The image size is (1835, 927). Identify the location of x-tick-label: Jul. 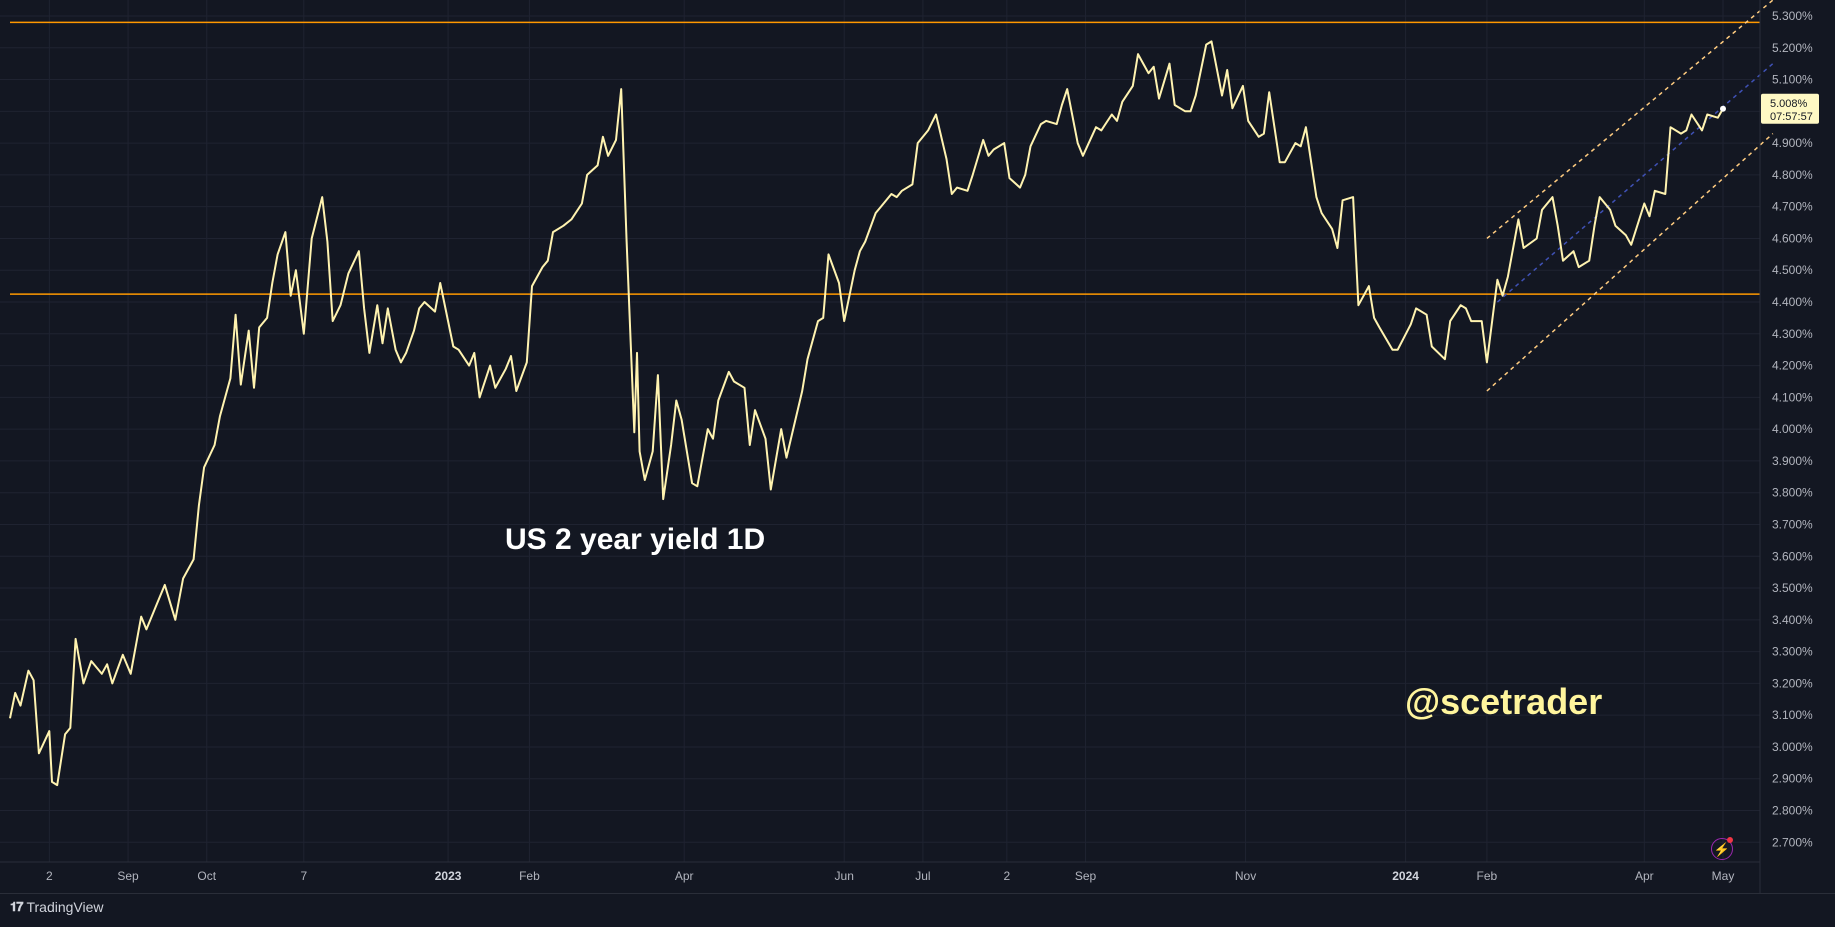
(922, 876).